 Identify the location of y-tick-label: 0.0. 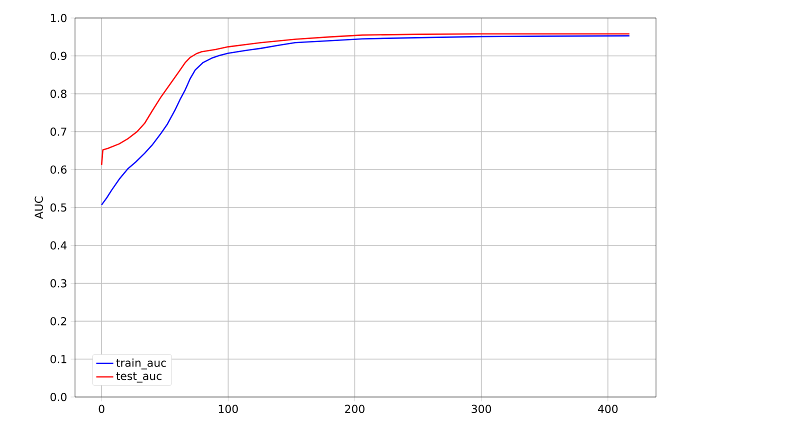
(58, 397).